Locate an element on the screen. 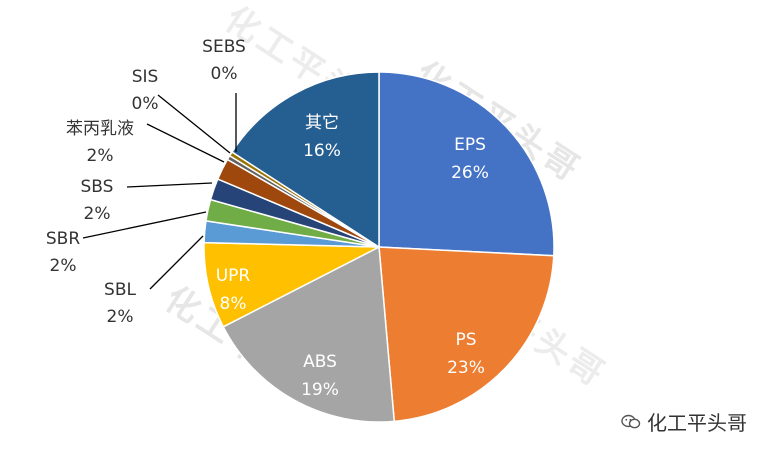  slice-label-4: SBL 2% is located at coordinates (120, 303).